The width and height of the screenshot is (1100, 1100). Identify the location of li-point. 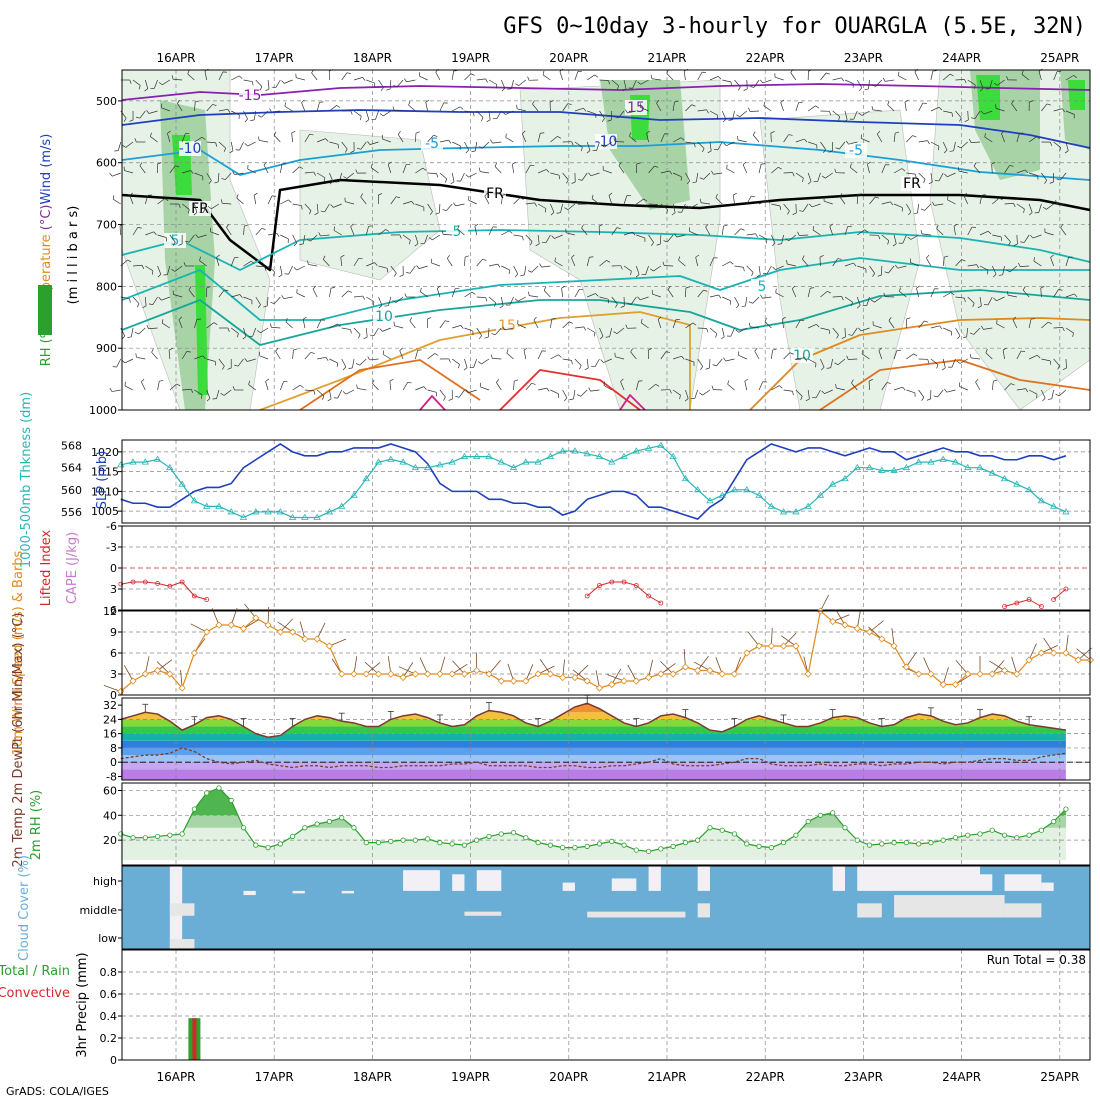
(1017, 603).